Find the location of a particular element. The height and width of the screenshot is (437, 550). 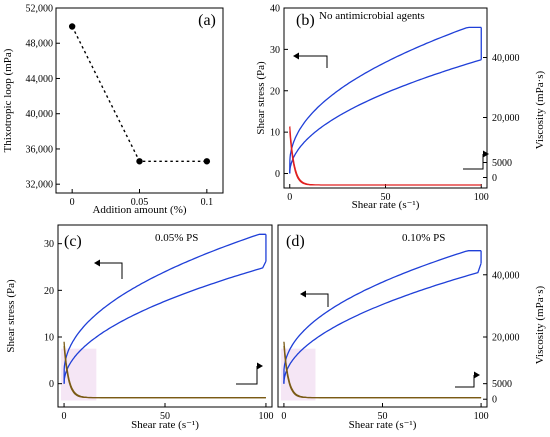

panel-a-y-tick-label: 48,000 is located at coordinates (40, 44).